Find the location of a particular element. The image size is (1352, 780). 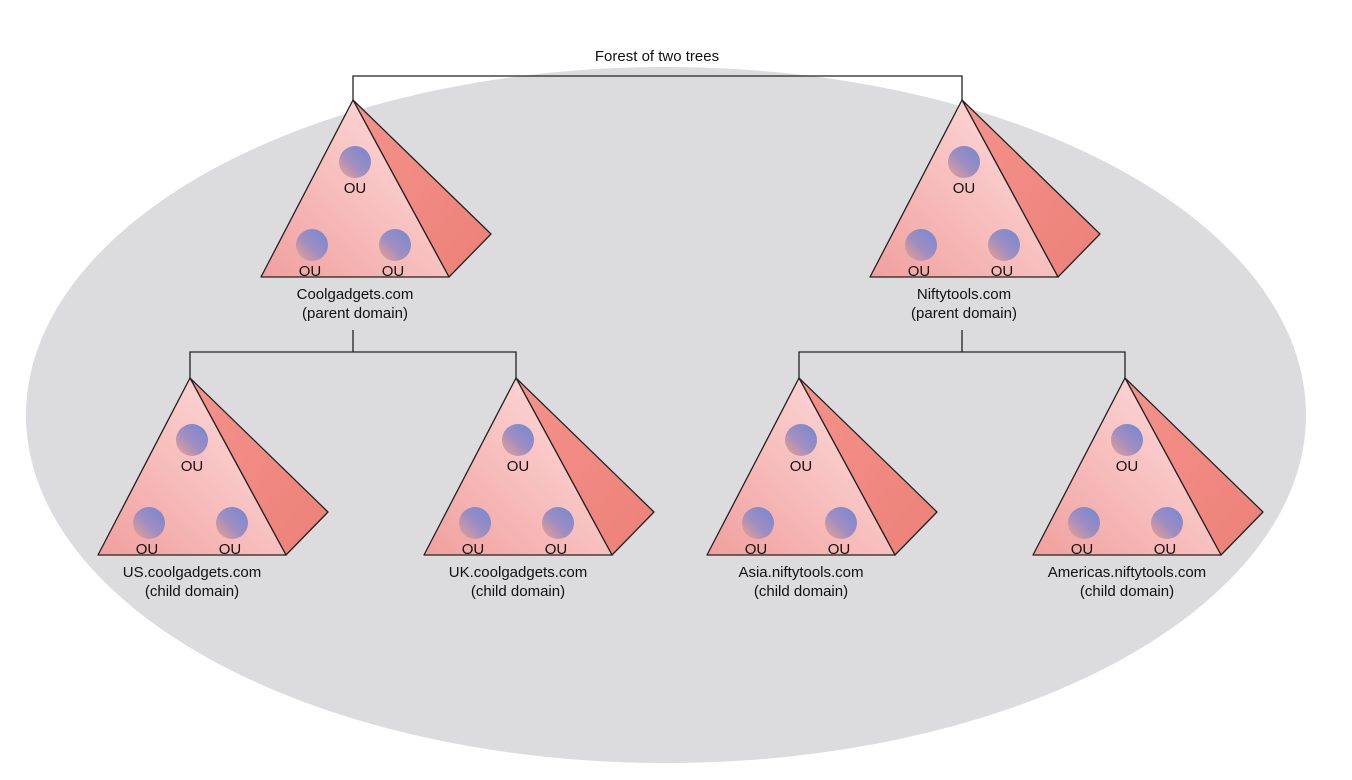

domain-name: Coolgadgets.com is located at coordinates (355, 294).